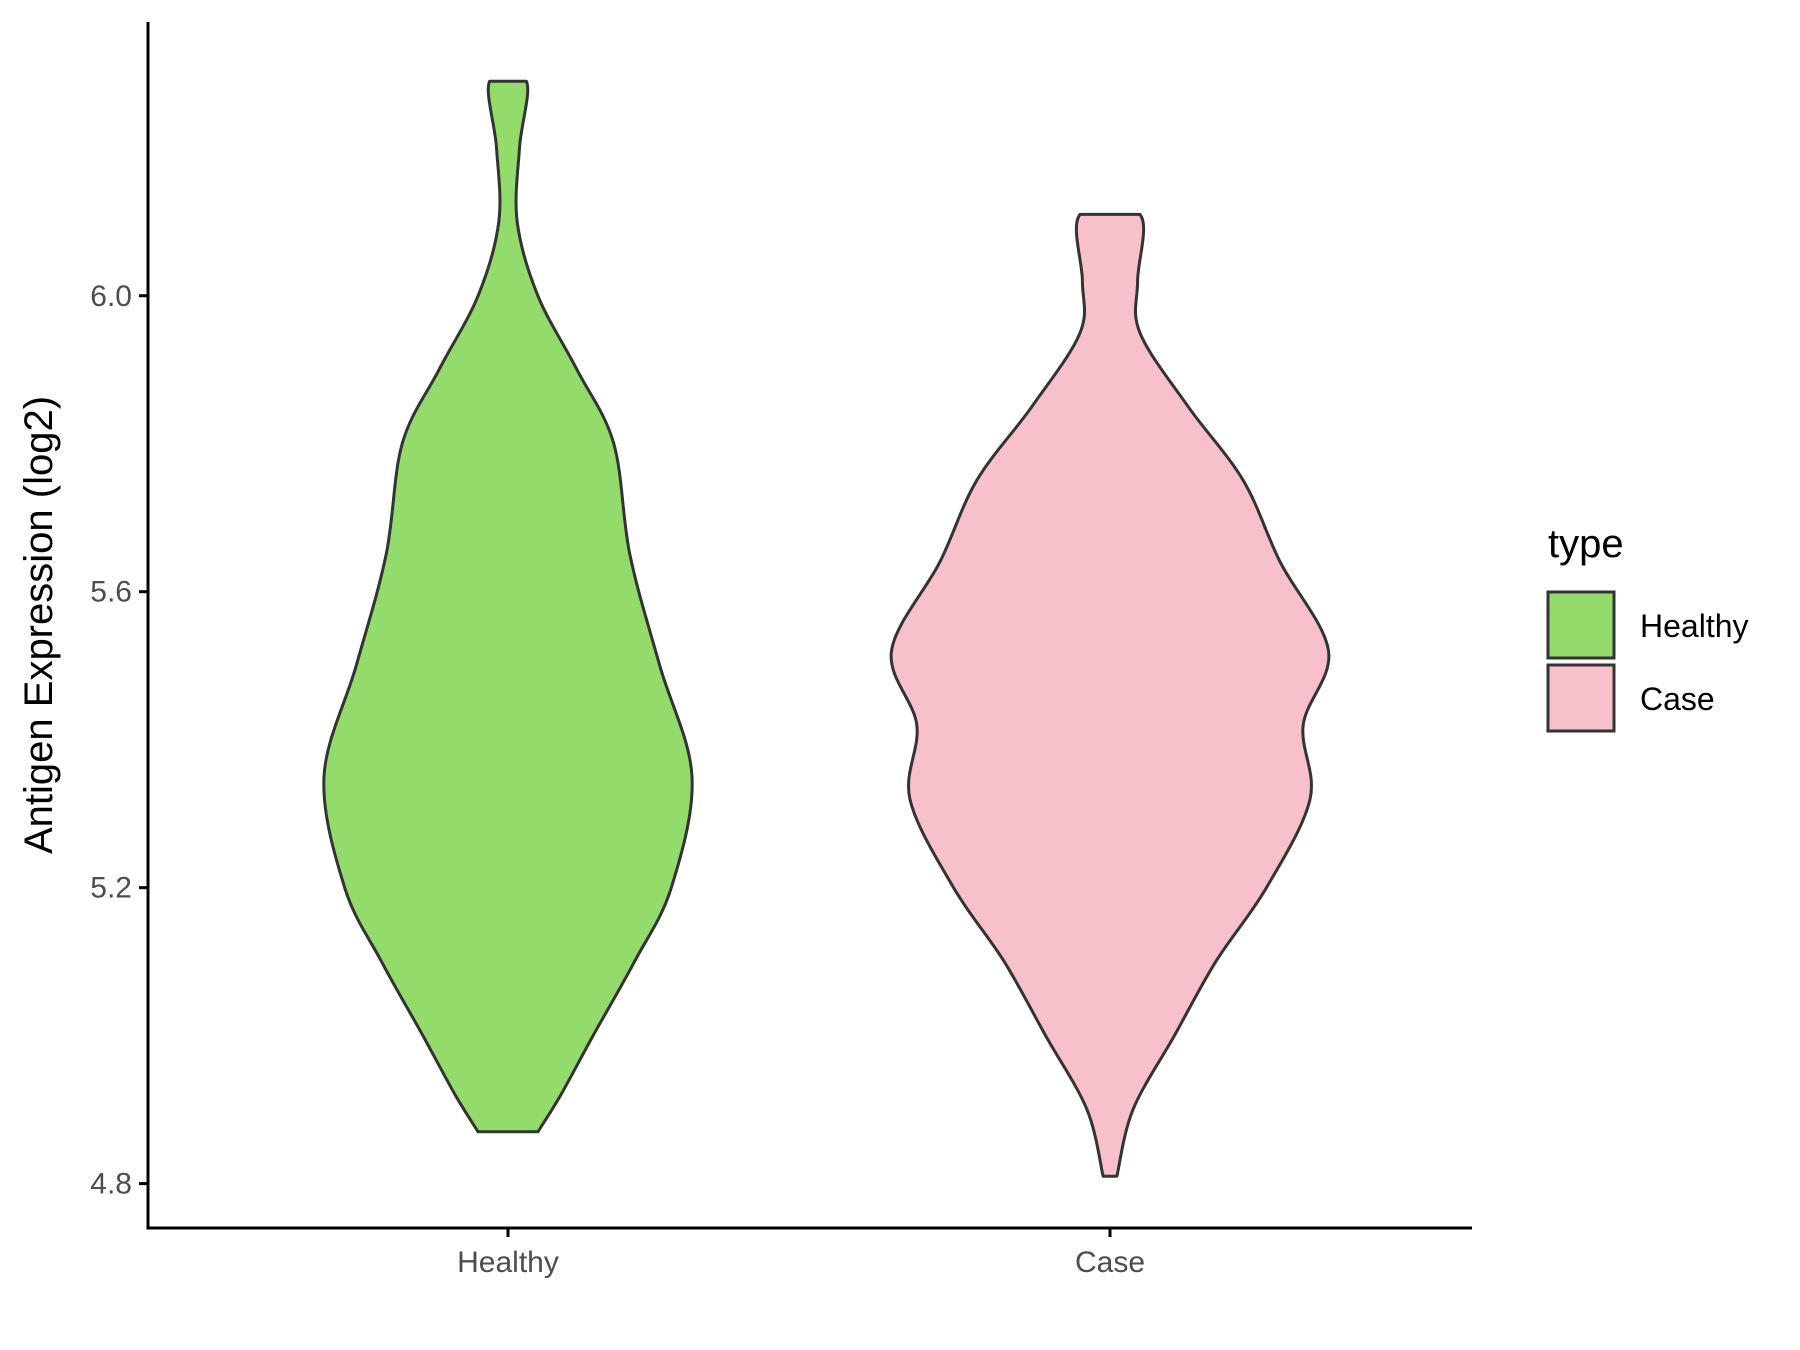  What do you see at coordinates (1694, 626) in the screenshot?
I see `legend-label-healthy: Healthy` at bounding box center [1694, 626].